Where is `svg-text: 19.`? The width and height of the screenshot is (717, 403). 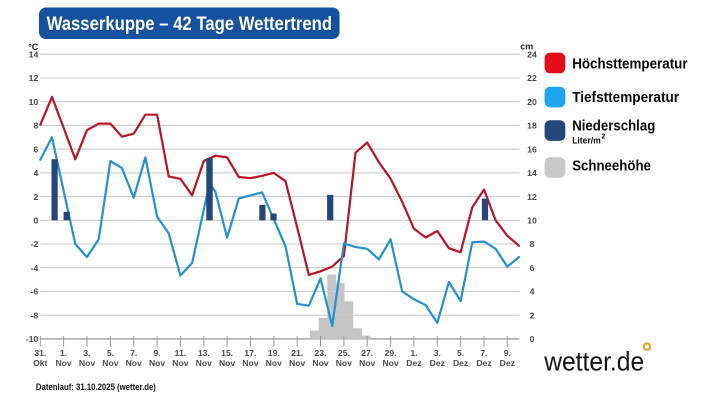 svg-text: 19. is located at coordinates (274, 353).